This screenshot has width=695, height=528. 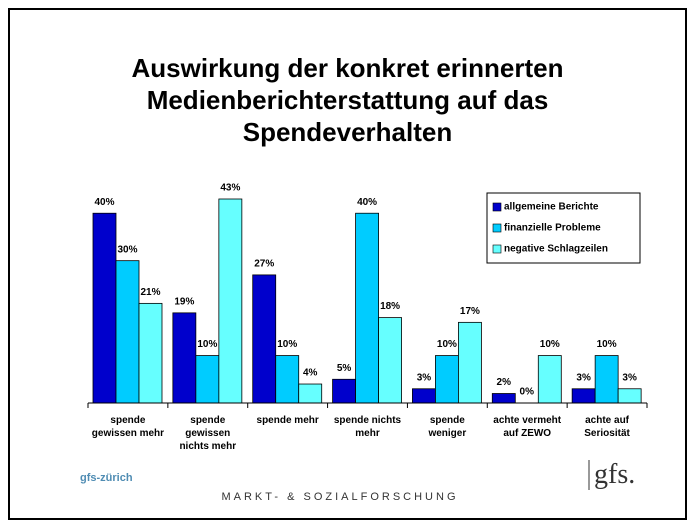 I want to click on legend-label: negative Schlagzeilen, so click(x=556, y=249).